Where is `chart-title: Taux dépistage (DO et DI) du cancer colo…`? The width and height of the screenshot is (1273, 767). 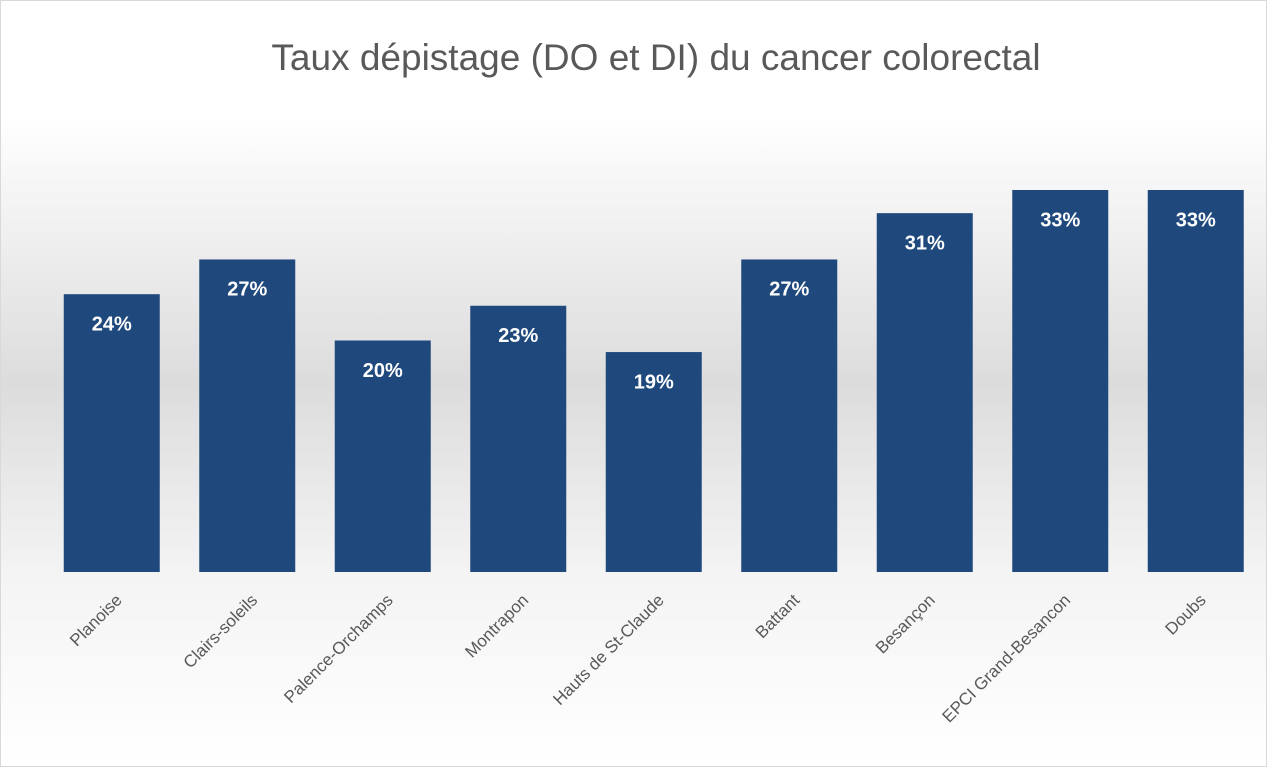
chart-title: Taux dépistage (DO et DI) du cancer colo… is located at coordinates (655, 57).